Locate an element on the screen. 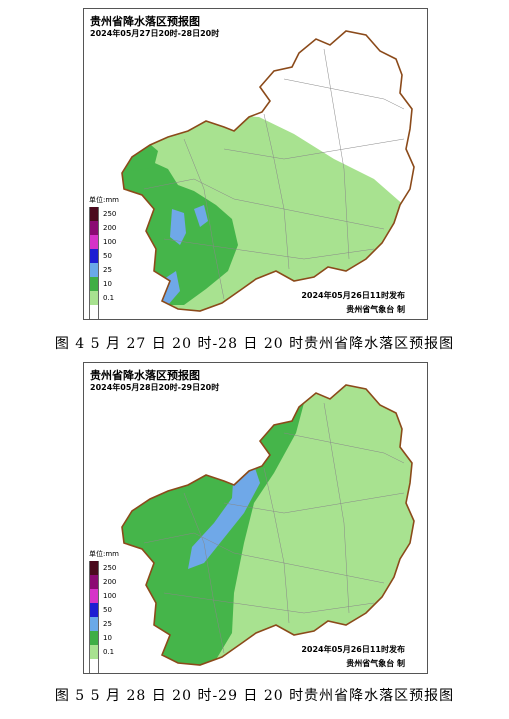 Image resolution: width=509 pixels, height=719 pixels. figure-caption-5: 图 5 5 月 28 日 20 时-29 日 20 时贵州省降水落区预报图 is located at coordinates (254, 696).